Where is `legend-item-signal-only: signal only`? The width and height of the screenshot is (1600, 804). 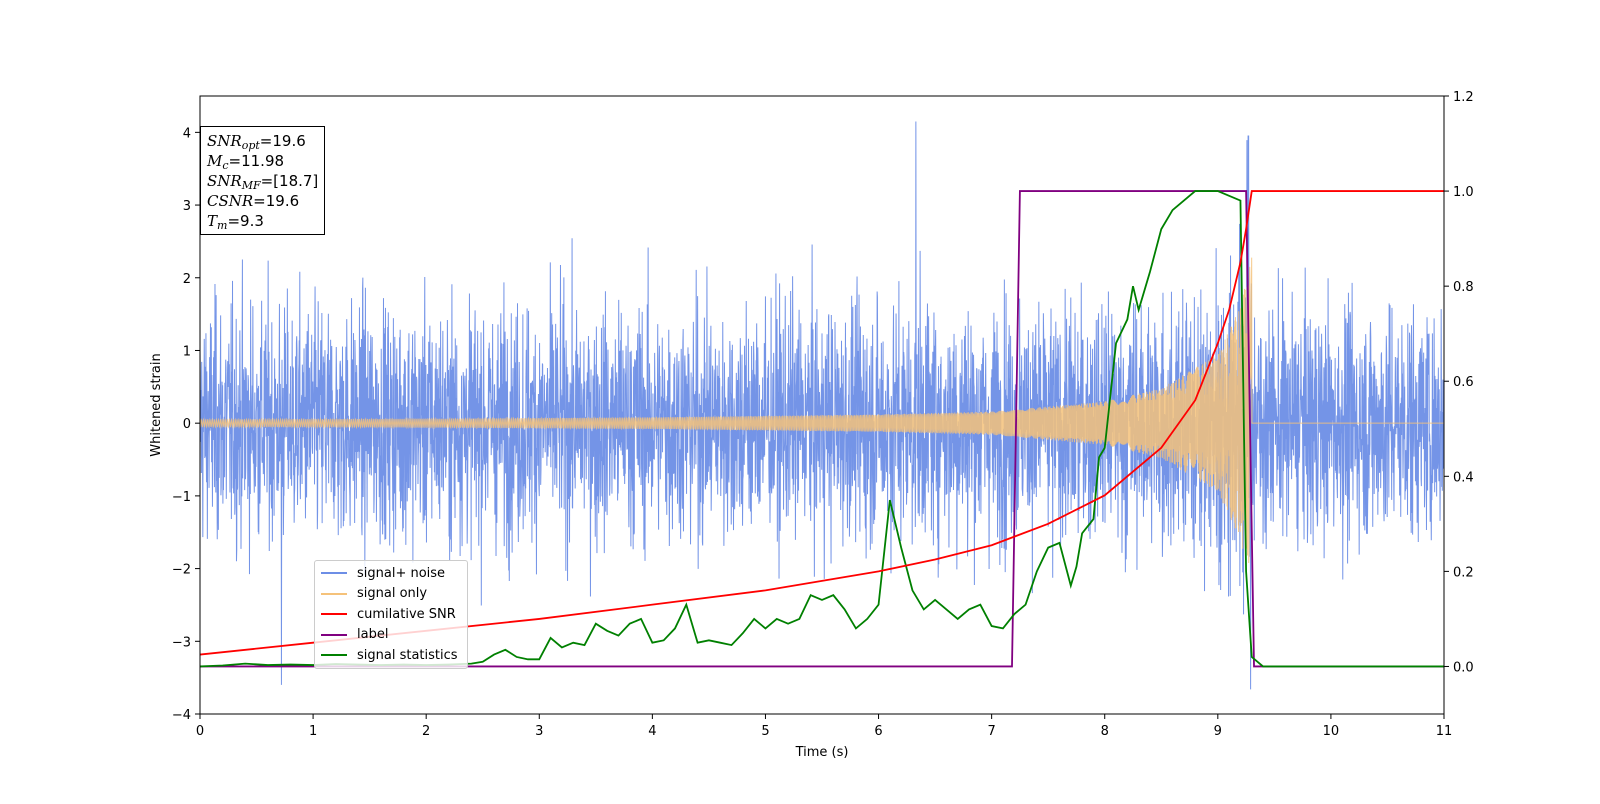
legend-item-signal-only: signal only is located at coordinates (391, 594).